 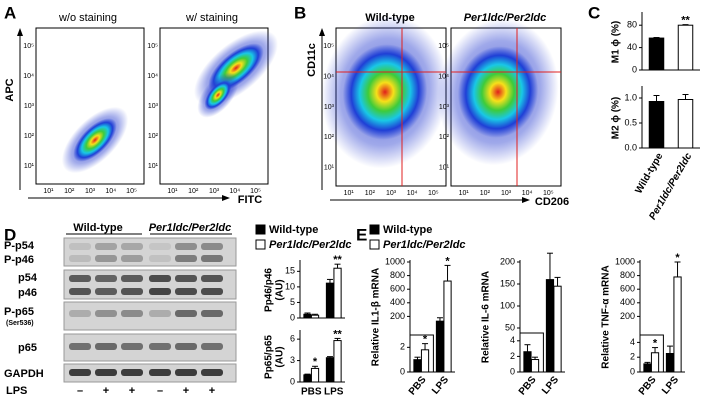 I want to click on western-blot, so click(x=150, y=310).